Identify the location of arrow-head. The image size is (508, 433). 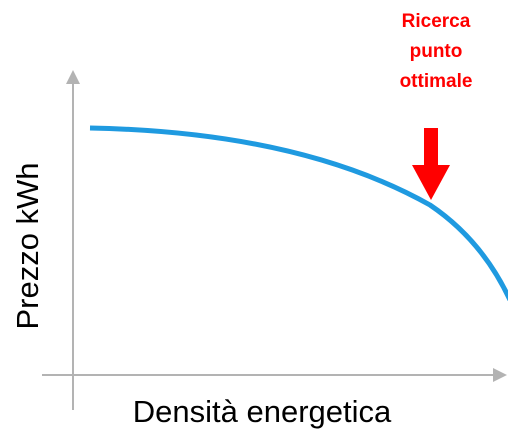
(431, 182).